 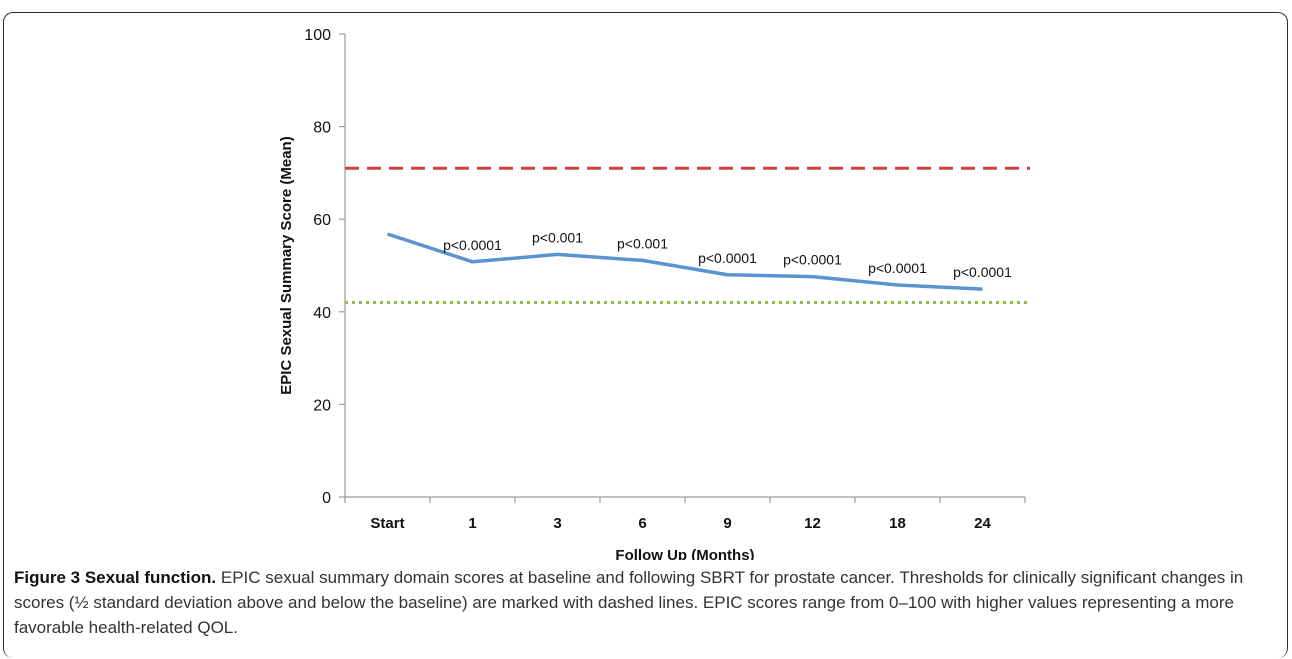 What do you see at coordinates (727, 523) in the screenshot?
I see `x-tick-label: 9` at bounding box center [727, 523].